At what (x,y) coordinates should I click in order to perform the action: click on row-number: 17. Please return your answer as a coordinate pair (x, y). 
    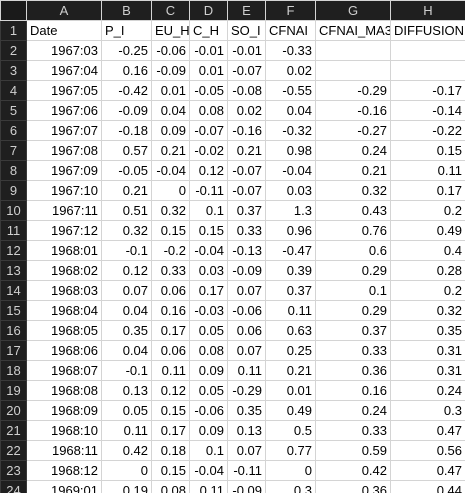
    Looking at the image, I should click on (13, 350).